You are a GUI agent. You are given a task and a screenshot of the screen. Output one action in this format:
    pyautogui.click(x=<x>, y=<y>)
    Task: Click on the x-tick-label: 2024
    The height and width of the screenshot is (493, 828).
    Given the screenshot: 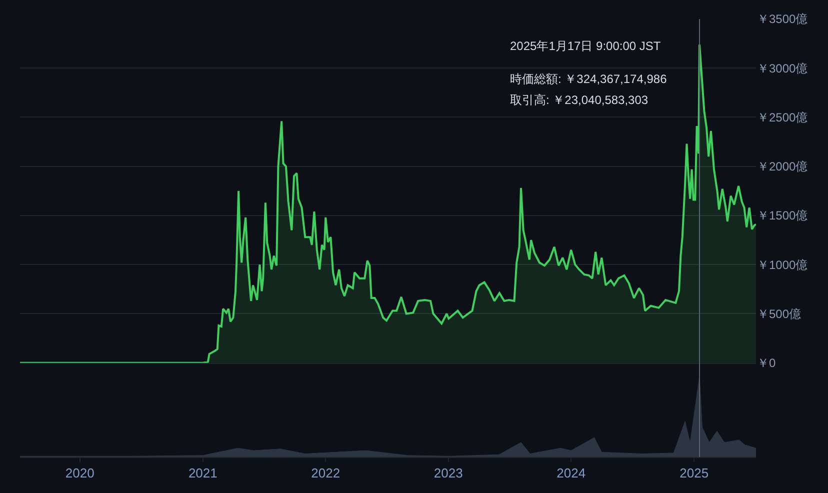 What is the action you would take?
    pyautogui.click(x=571, y=473)
    